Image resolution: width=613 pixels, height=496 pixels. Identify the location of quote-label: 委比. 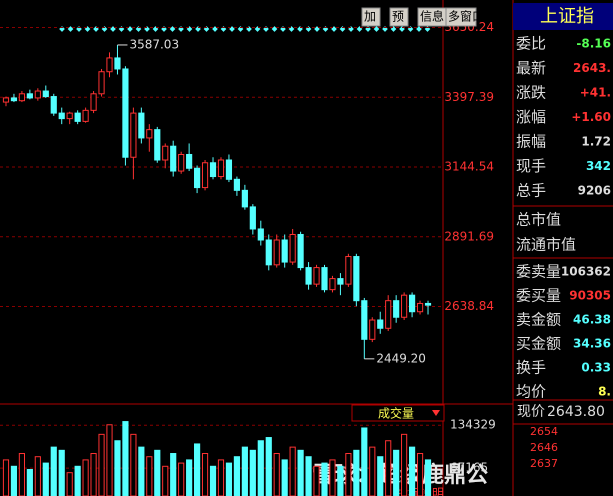
(531, 44).